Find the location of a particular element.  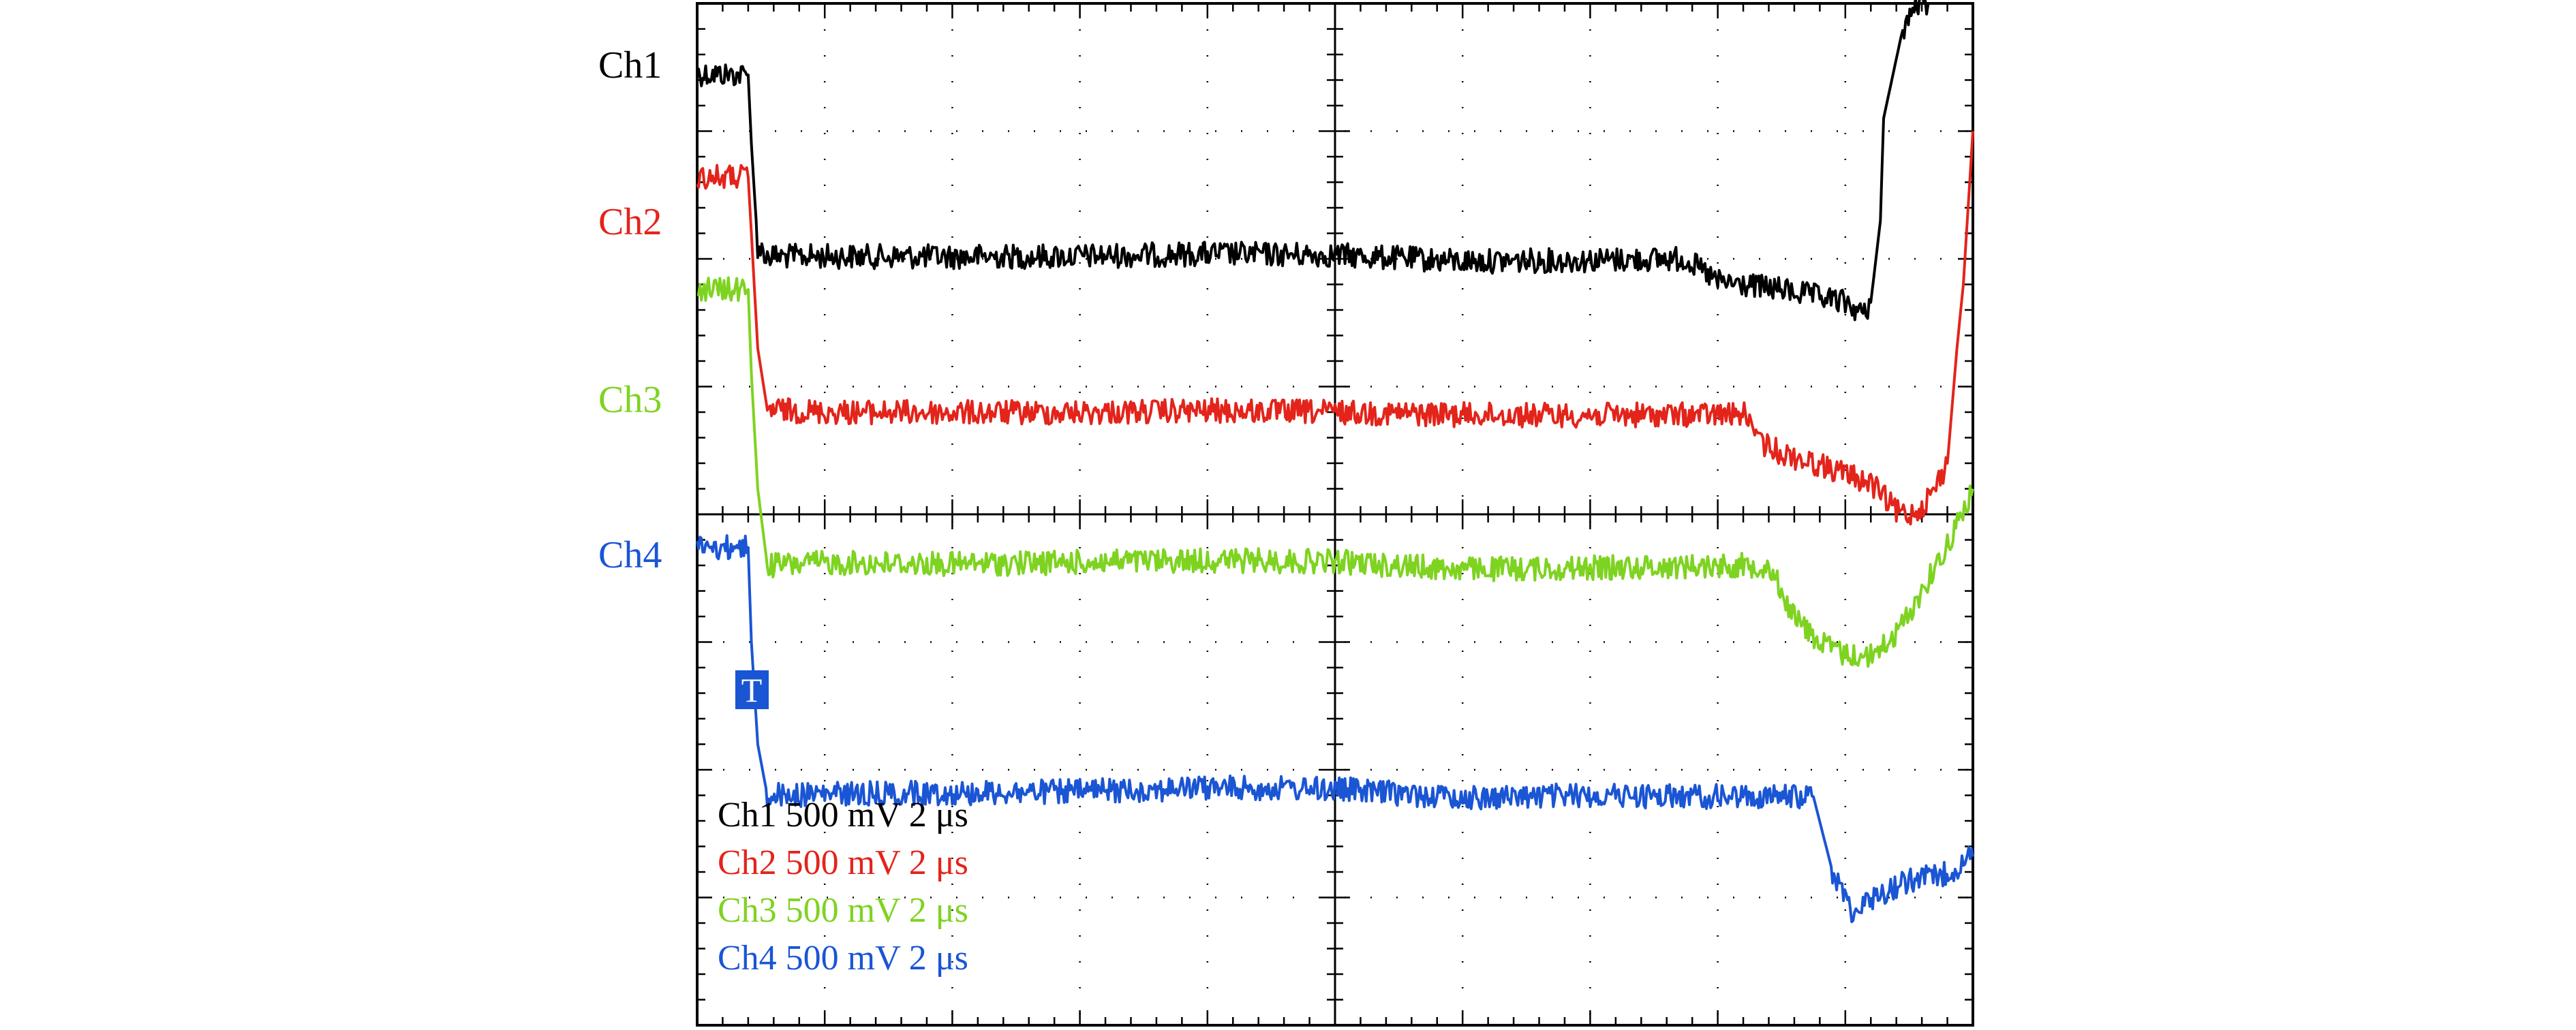

trigger-marker: T is located at coordinates (752, 689).